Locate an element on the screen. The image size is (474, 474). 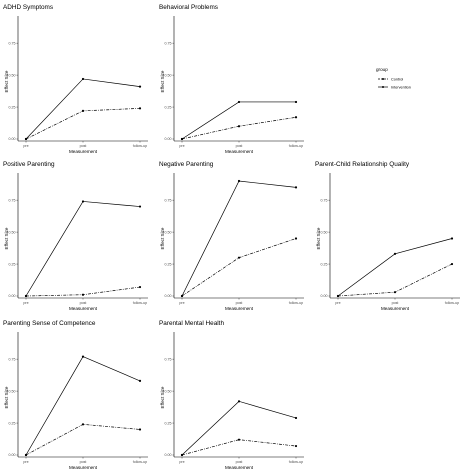
panel-title: Parenting Sense of Competence is located at coordinates (49, 323).